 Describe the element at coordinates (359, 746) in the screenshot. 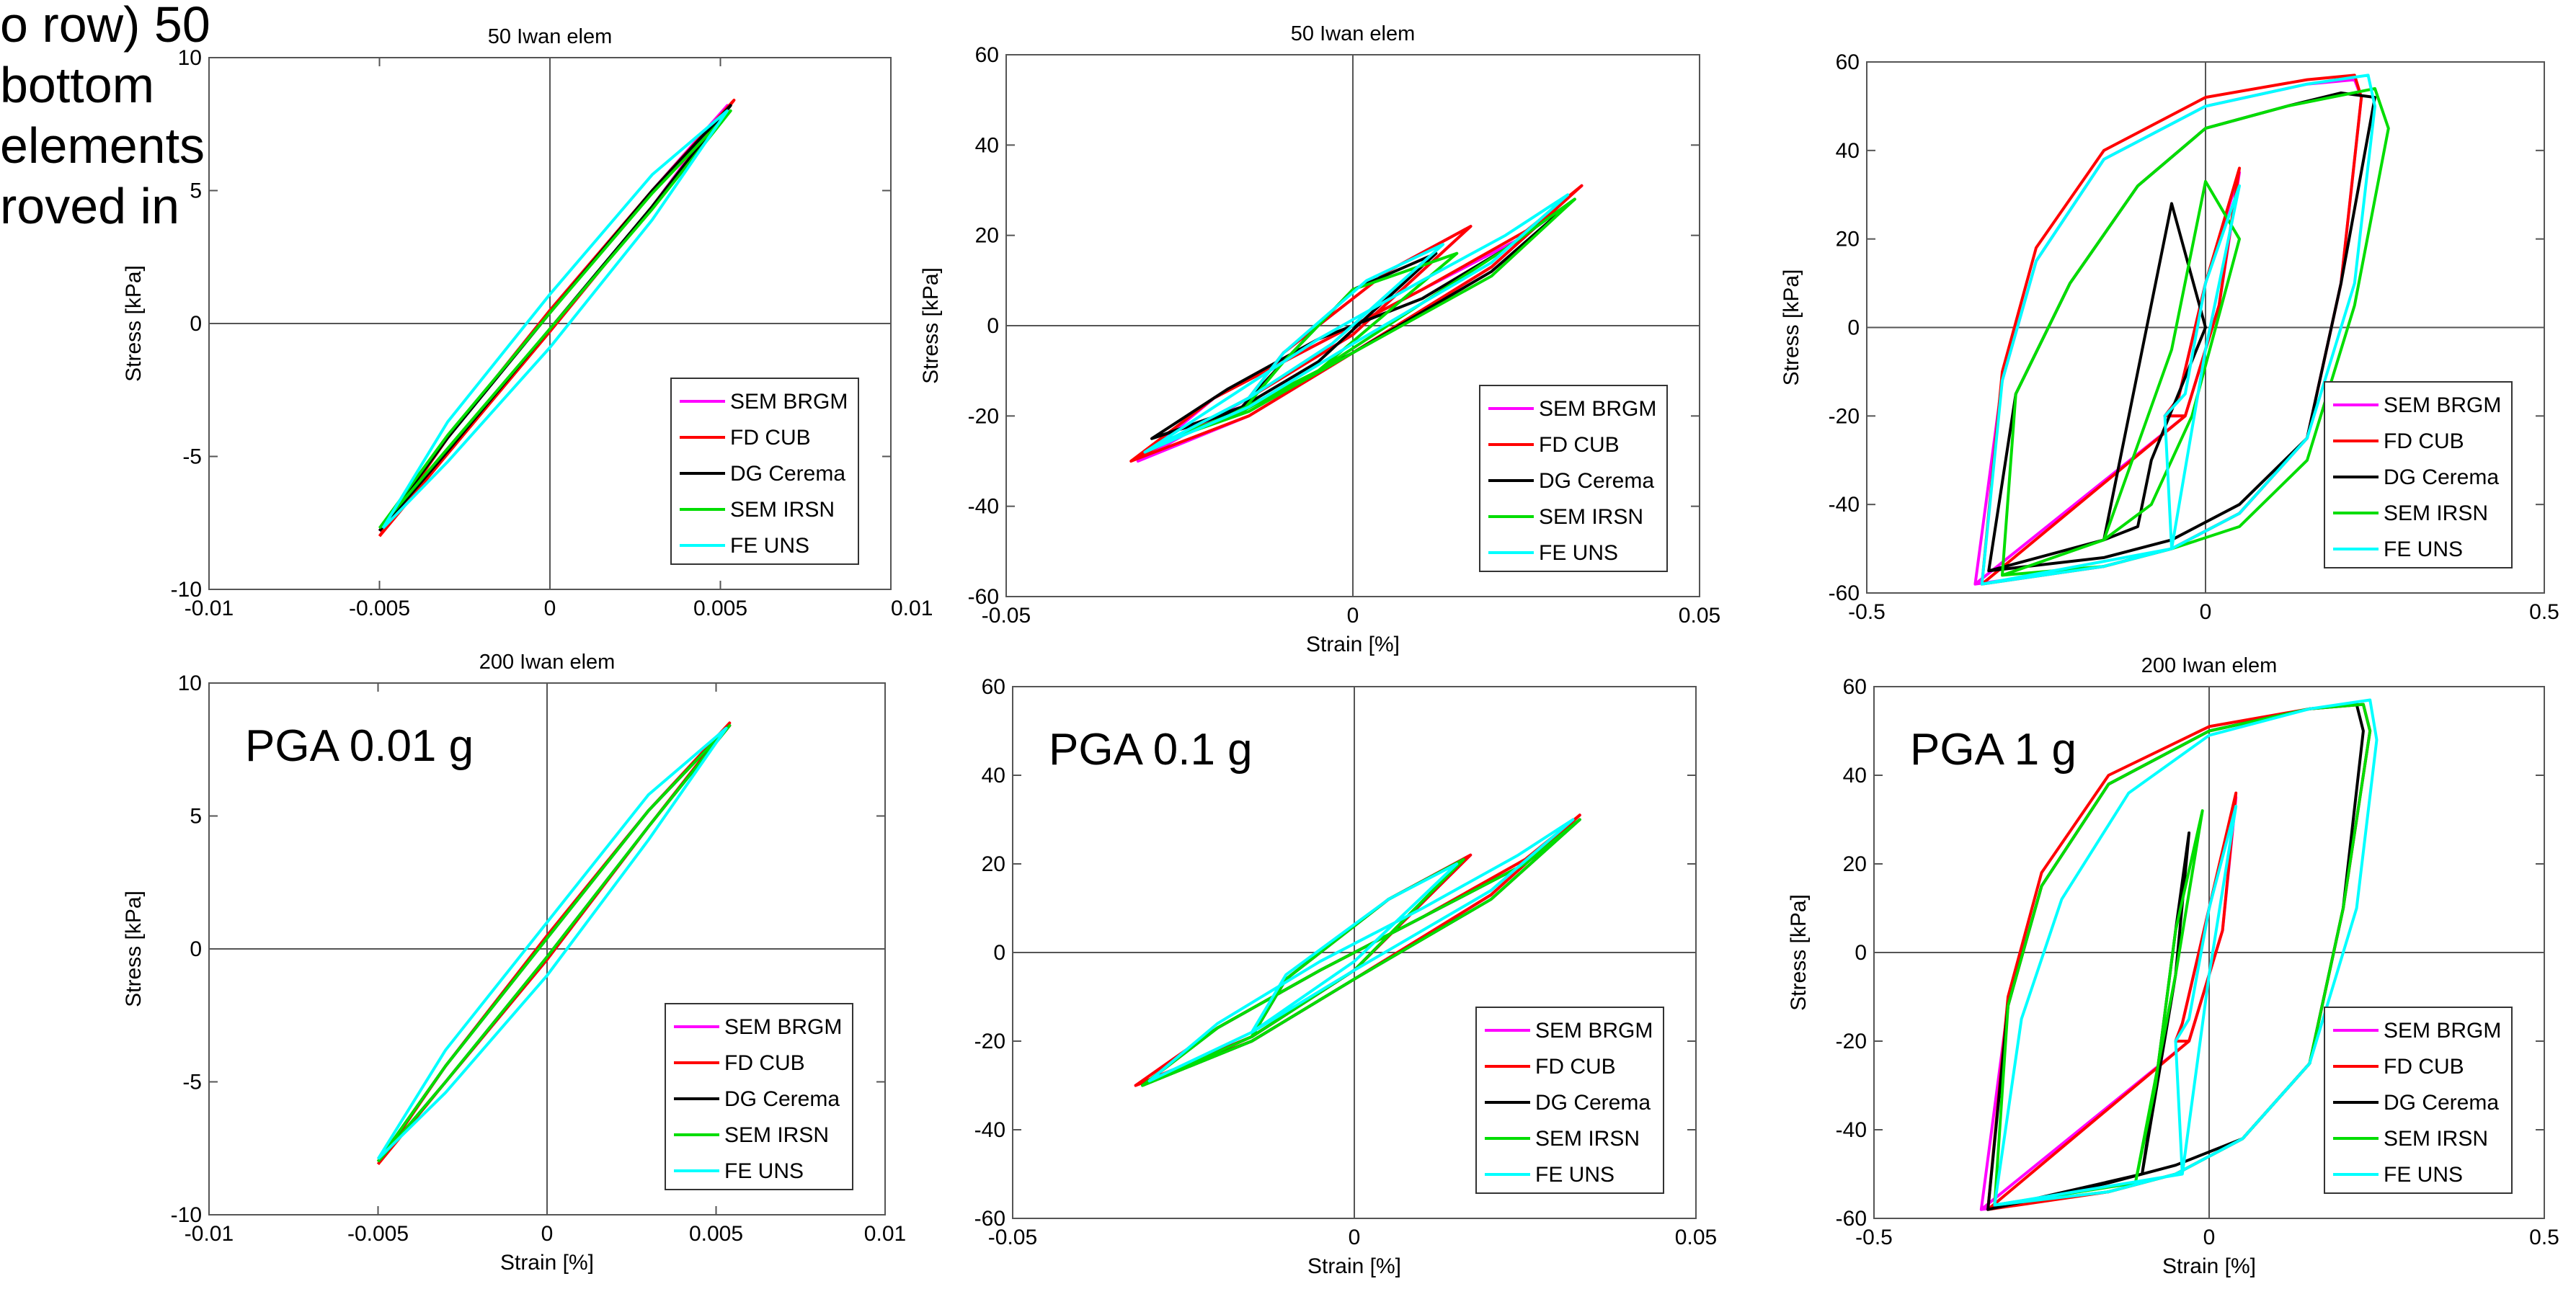

I see `pga-annotation: PGA 0.01 g` at that location.